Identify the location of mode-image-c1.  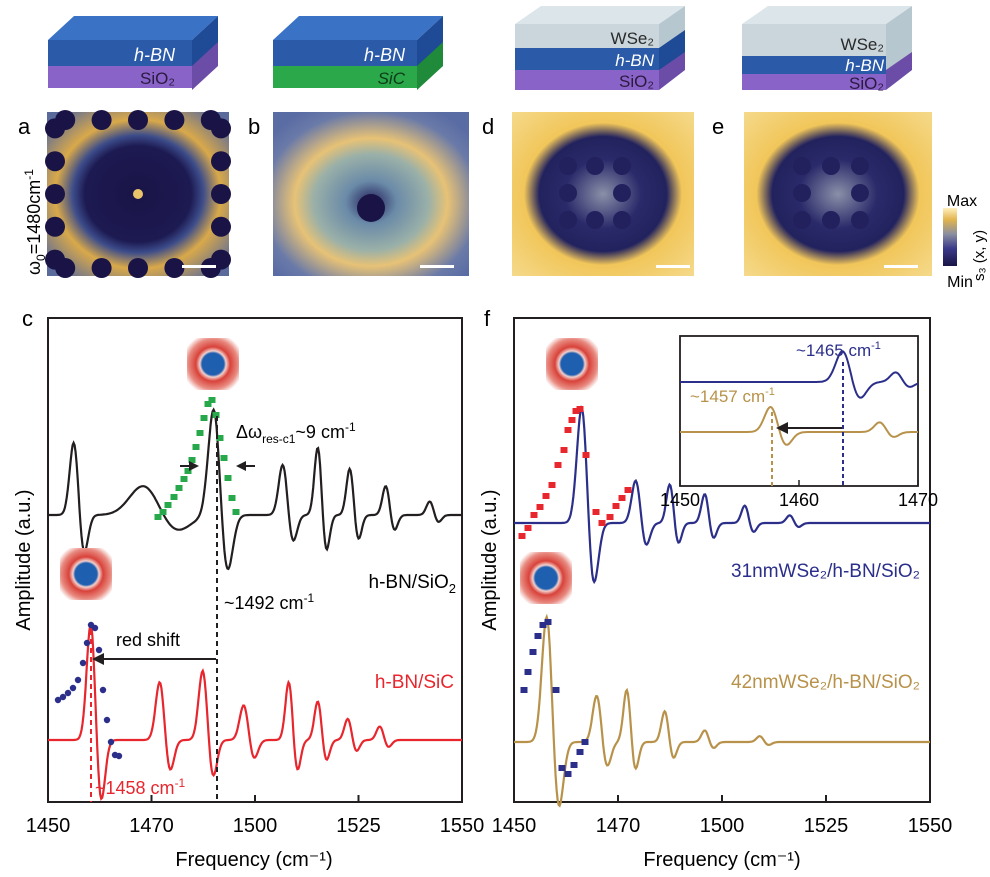
(213, 364).